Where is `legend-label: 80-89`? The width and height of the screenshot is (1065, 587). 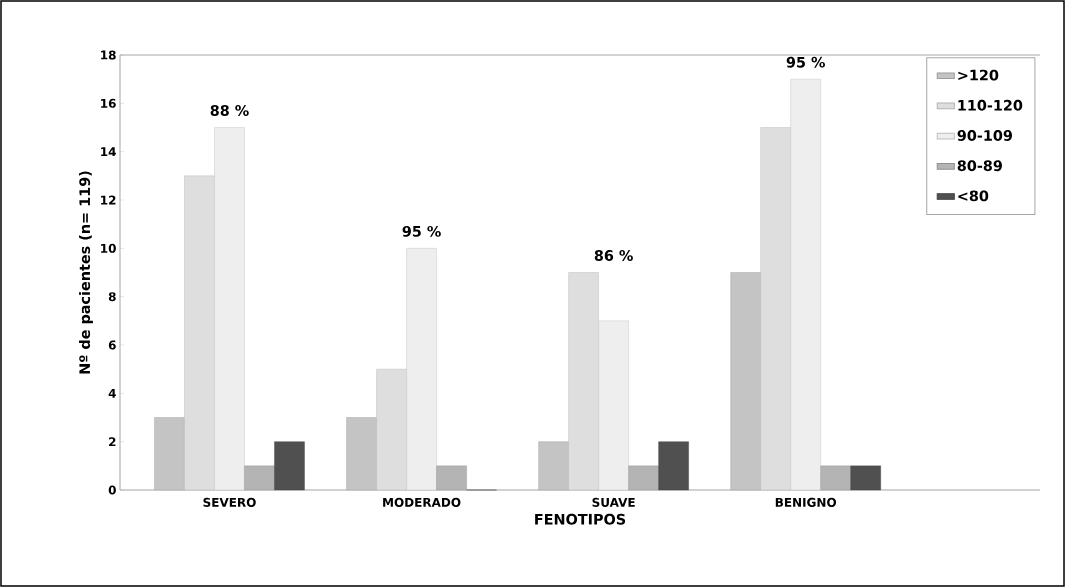
legend-label: 80-89 is located at coordinates (979, 166).